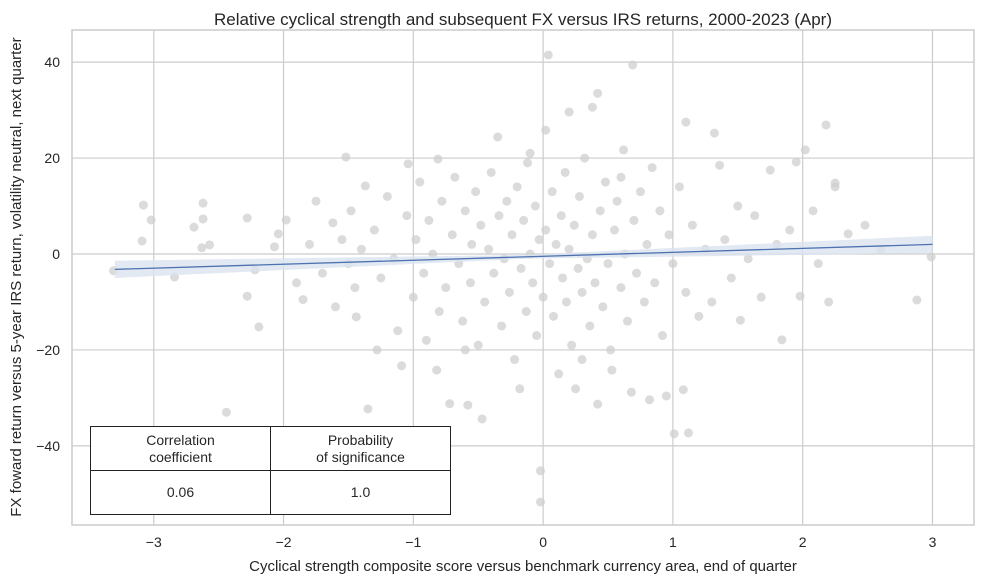 This screenshot has height=584, width=984. Describe the element at coordinates (52, 62) in the screenshot. I see `y-tick-label: 40` at that location.